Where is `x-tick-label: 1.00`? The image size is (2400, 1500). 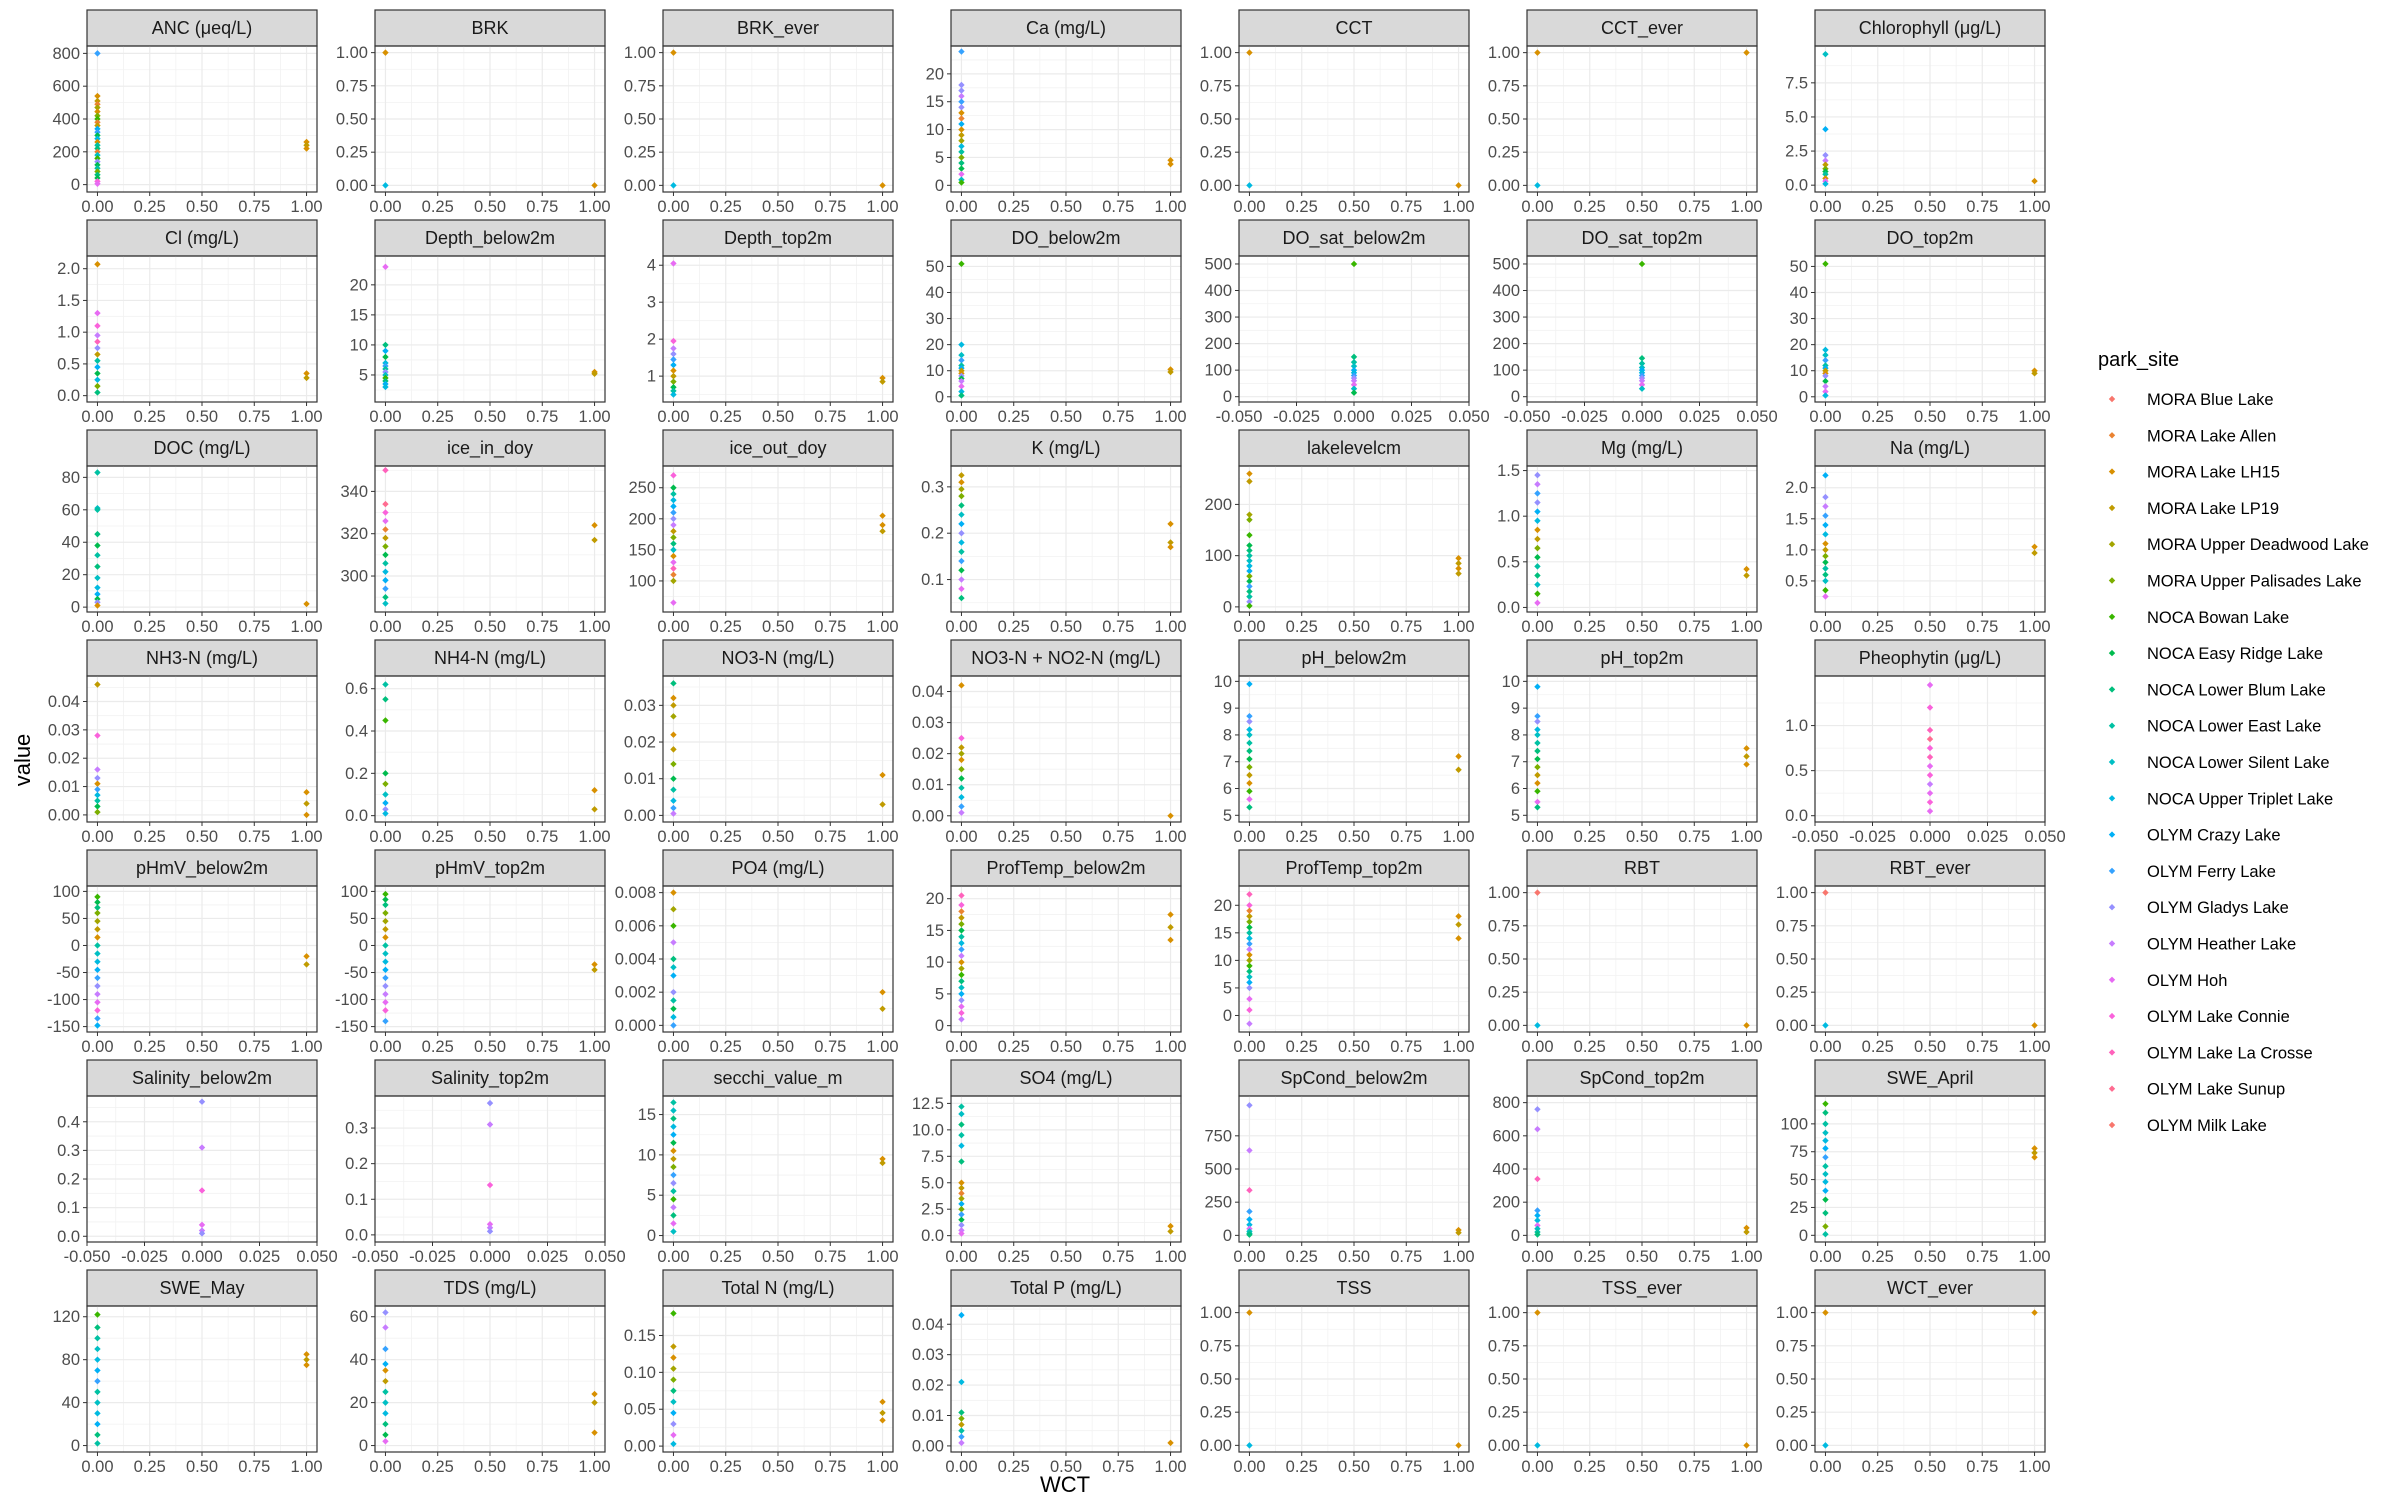
x-tick-label: 1.00 is located at coordinates (882, 1047).